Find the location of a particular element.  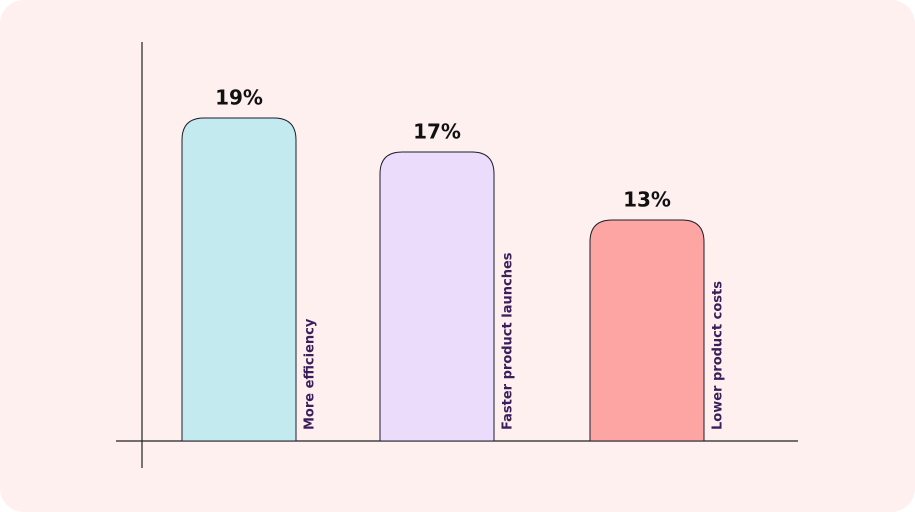

value-label: 19% is located at coordinates (239, 98).